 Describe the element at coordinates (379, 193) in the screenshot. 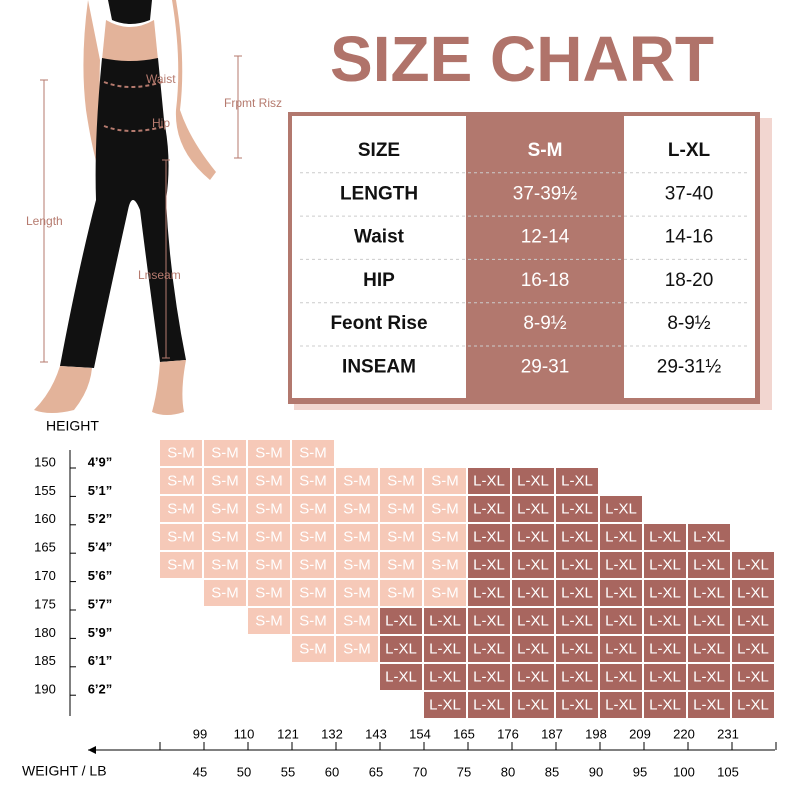

I see `table-cell: LENGTH` at that location.